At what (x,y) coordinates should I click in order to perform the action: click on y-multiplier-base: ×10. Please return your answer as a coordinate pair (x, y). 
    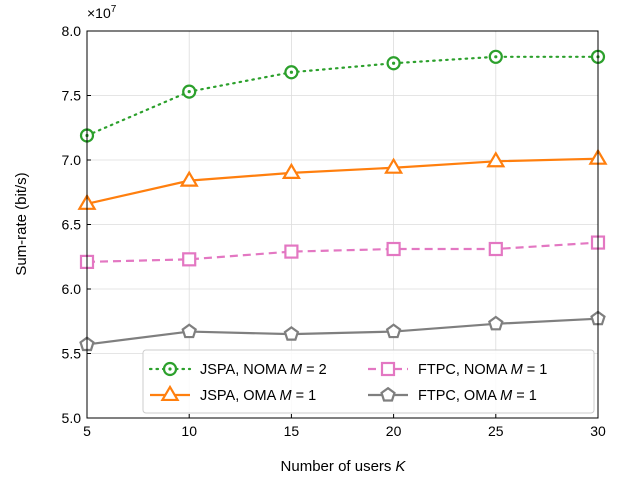
    Looking at the image, I should click on (99, 13).